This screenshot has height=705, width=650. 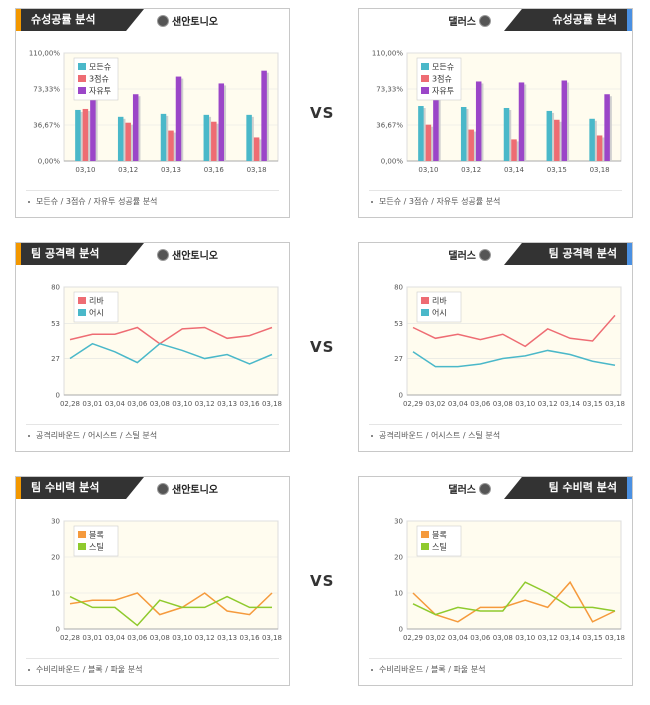 I want to click on x-tick-label: 03,10, so click(x=428, y=170).